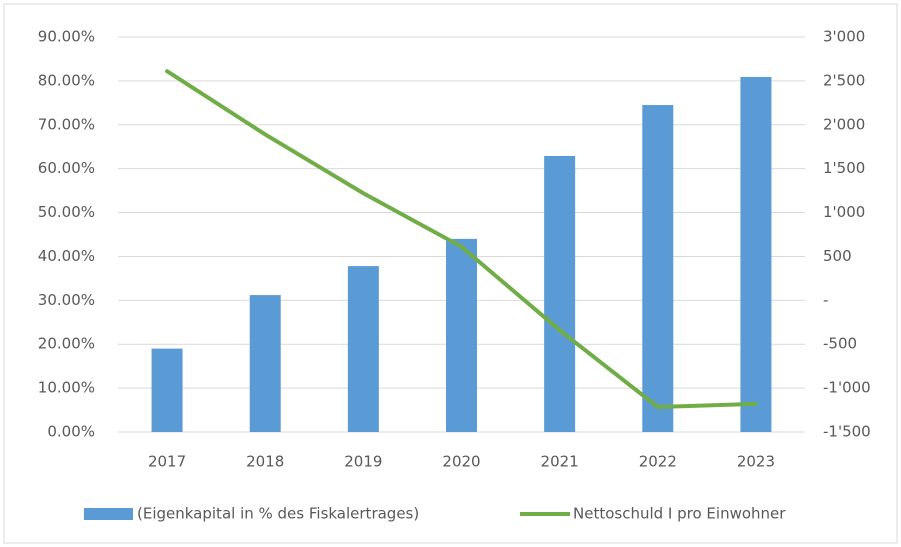  I want to click on y-tick-label: 80.00%, so click(66, 80).